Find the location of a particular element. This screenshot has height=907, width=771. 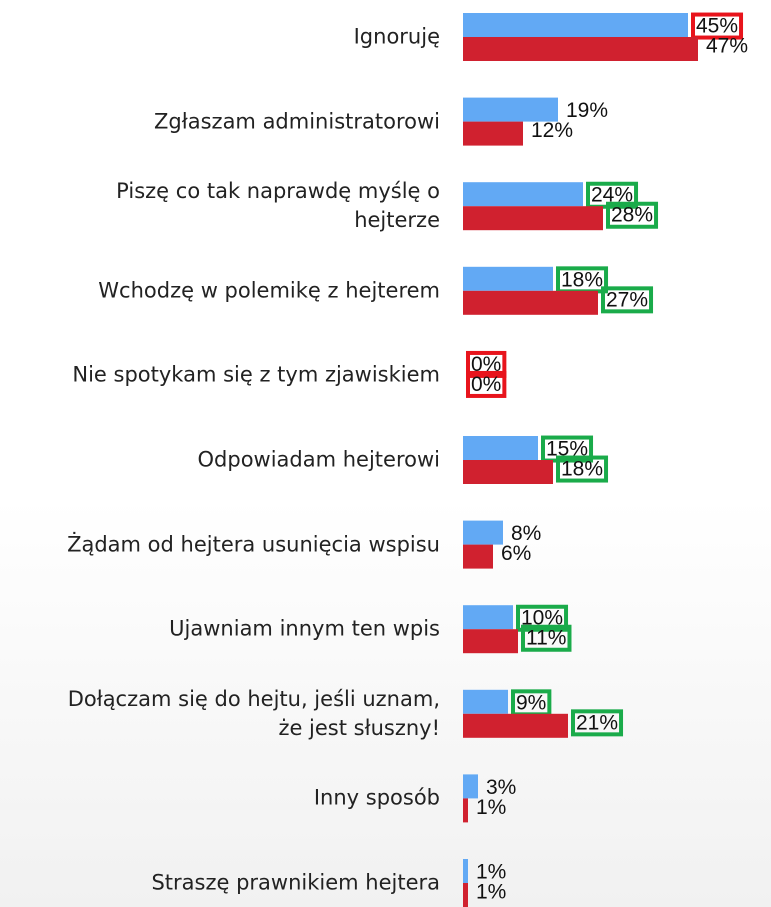

data-label: 24% is located at coordinates (612, 195).